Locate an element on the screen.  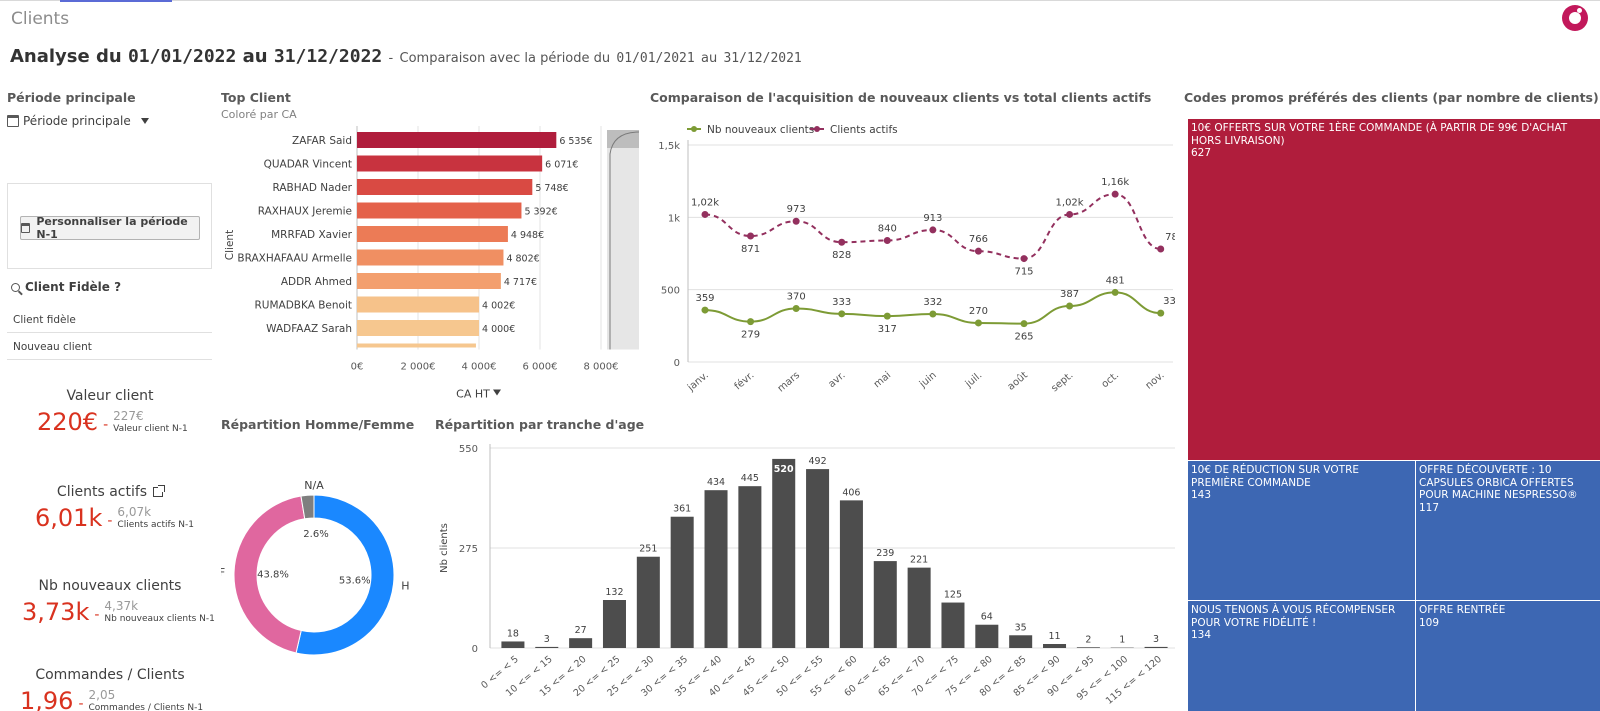
data-label: 406 is located at coordinates (851, 492).